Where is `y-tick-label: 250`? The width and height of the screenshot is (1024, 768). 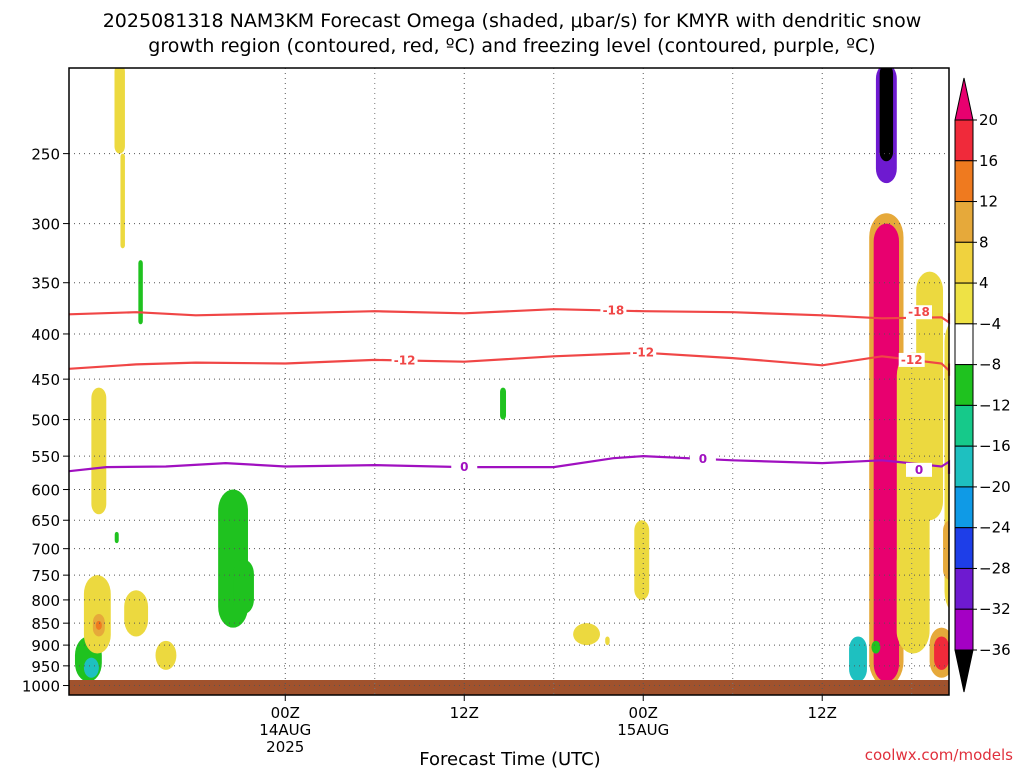 y-tick-label: 250 is located at coordinates (45, 155).